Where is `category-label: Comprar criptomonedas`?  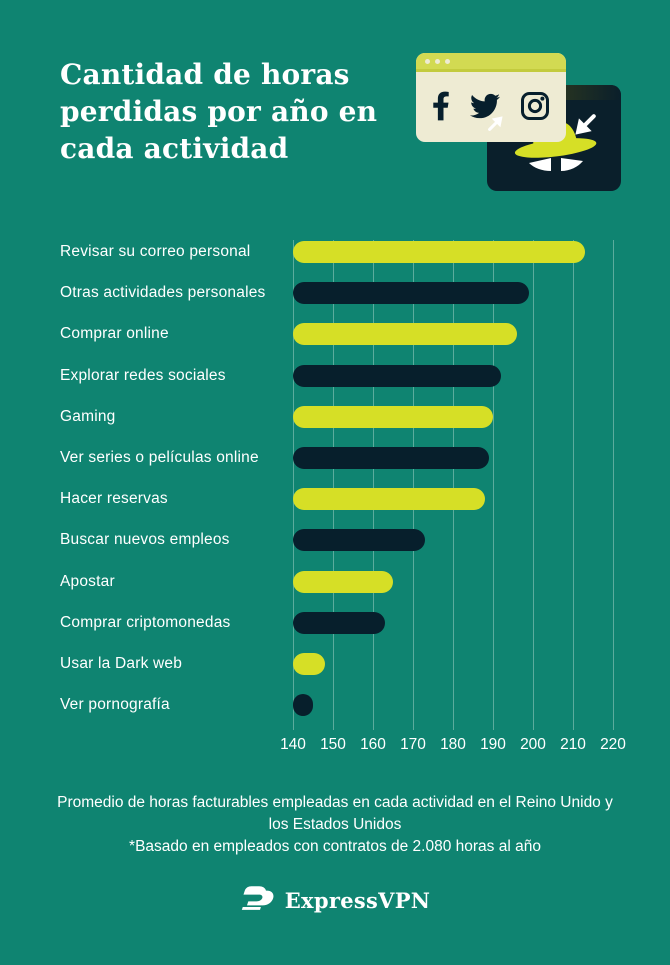 category-label: Comprar criptomonedas is located at coordinates (145, 622).